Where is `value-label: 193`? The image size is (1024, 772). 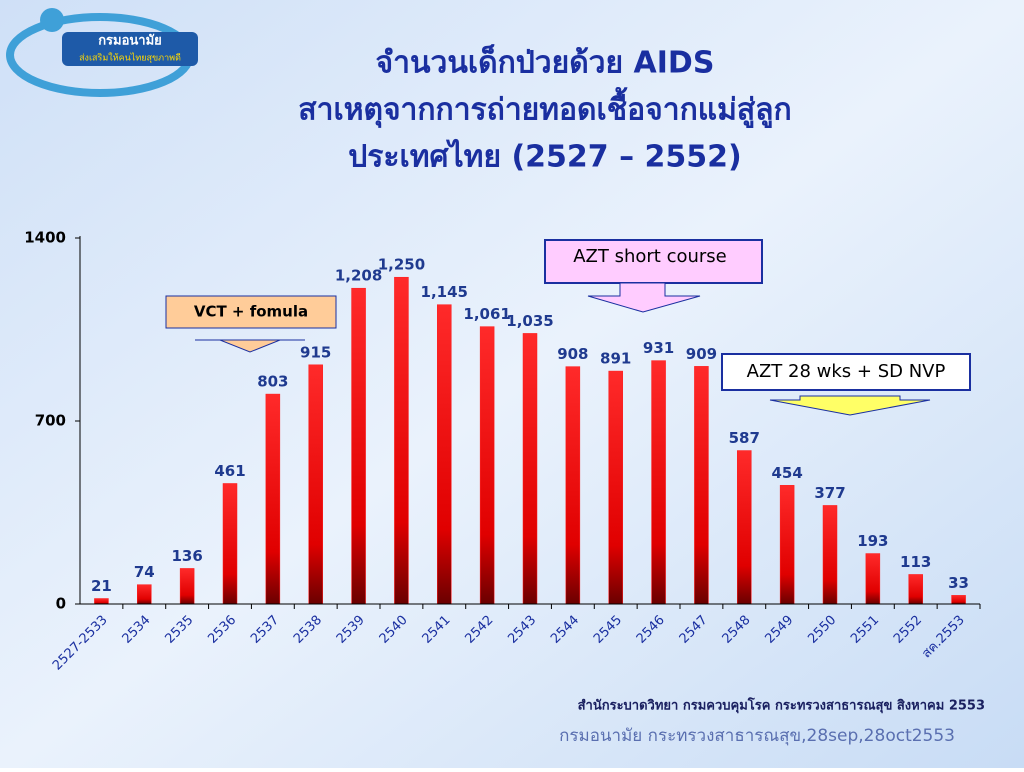 value-label: 193 is located at coordinates (872, 541).